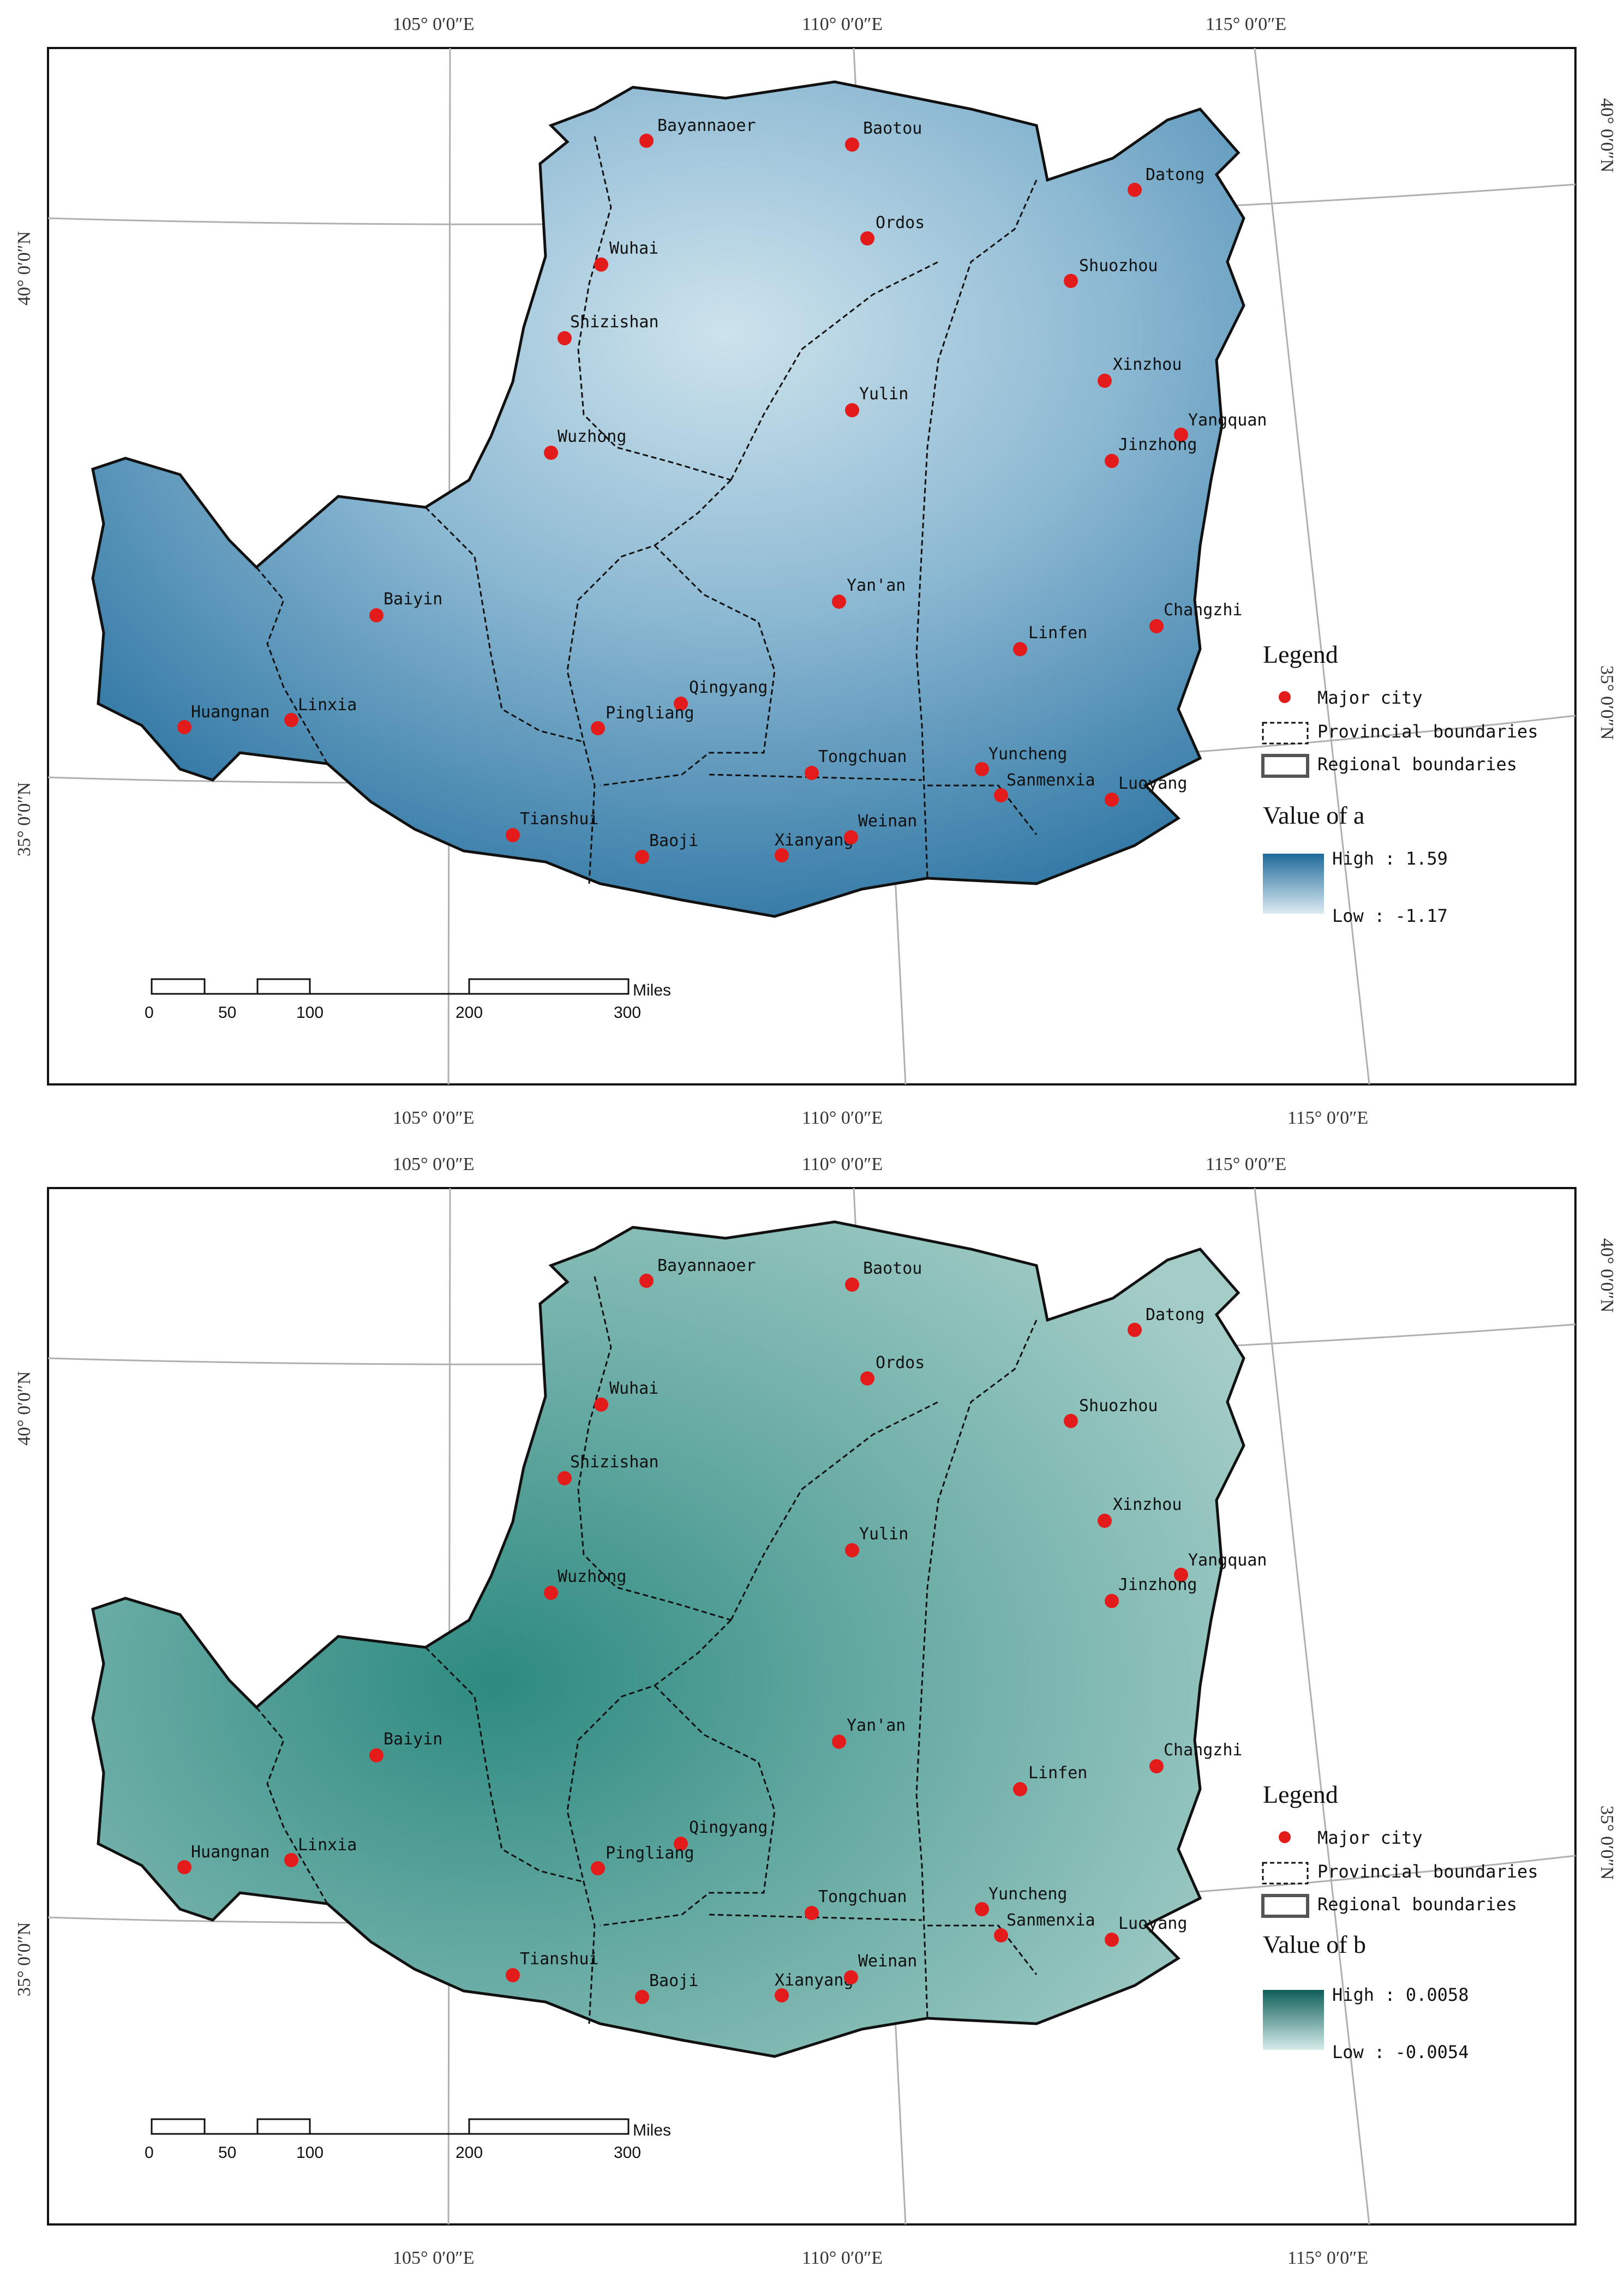 The image size is (1624, 2273). Describe the element at coordinates (1293, 884) in the screenshot. I see `legend-gradient-a` at that location.